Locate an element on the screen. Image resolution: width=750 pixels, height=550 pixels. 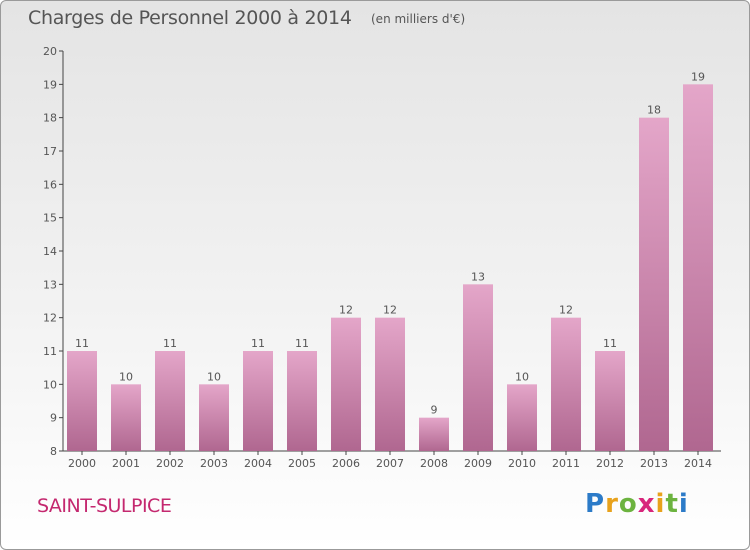
y-tick-label: 9 is located at coordinates (53, 418).